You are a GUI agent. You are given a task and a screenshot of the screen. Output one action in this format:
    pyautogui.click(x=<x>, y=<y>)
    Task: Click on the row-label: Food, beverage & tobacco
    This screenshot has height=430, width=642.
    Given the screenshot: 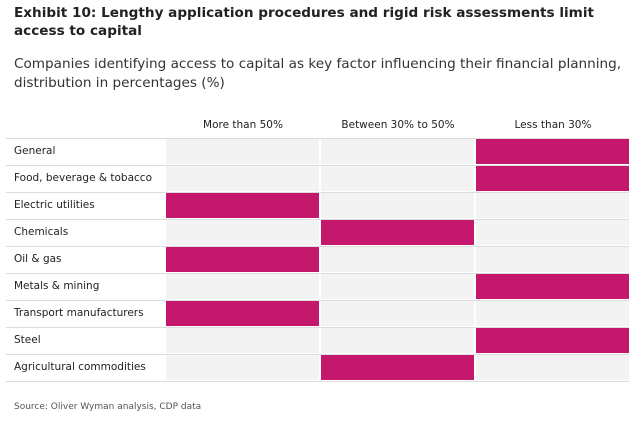 What is the action you would take?
    pyautogui.click(x=83, y=178)
    